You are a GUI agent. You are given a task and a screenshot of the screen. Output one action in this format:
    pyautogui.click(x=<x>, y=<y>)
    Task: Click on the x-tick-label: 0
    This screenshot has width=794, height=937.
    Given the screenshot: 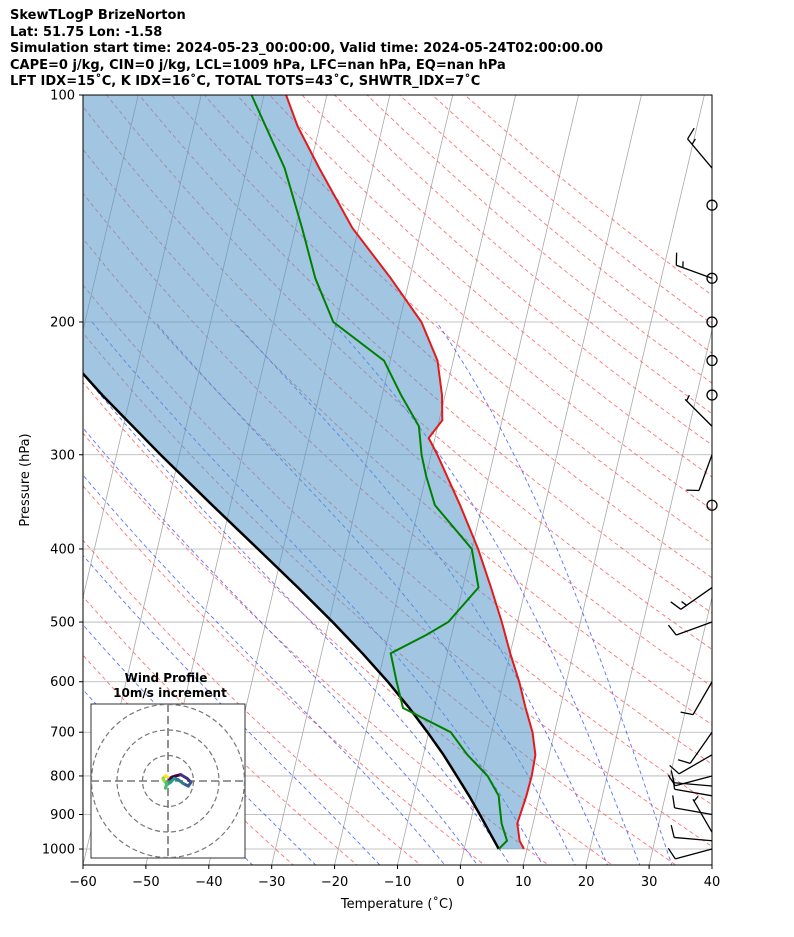 What is the action you would take?
    pyautogui.click(x=460, y=882)
    